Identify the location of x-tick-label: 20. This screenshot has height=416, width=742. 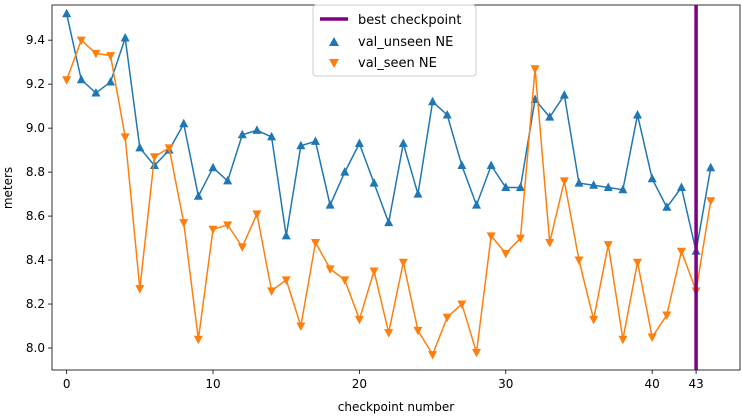
(359, 384).